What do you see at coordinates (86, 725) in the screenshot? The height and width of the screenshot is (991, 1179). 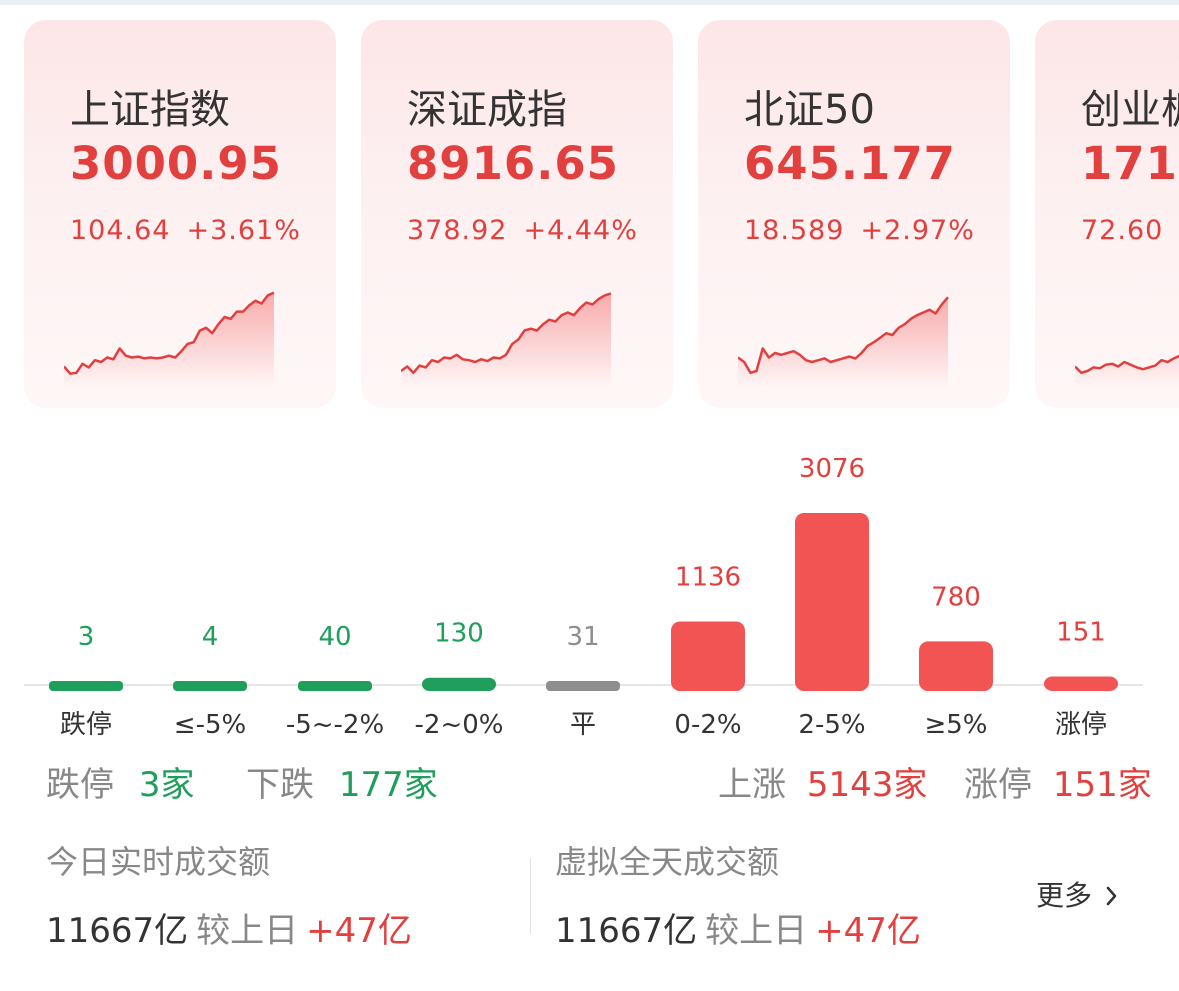 I see `category-label-0: 跌停` at bounding box center [86, 725].